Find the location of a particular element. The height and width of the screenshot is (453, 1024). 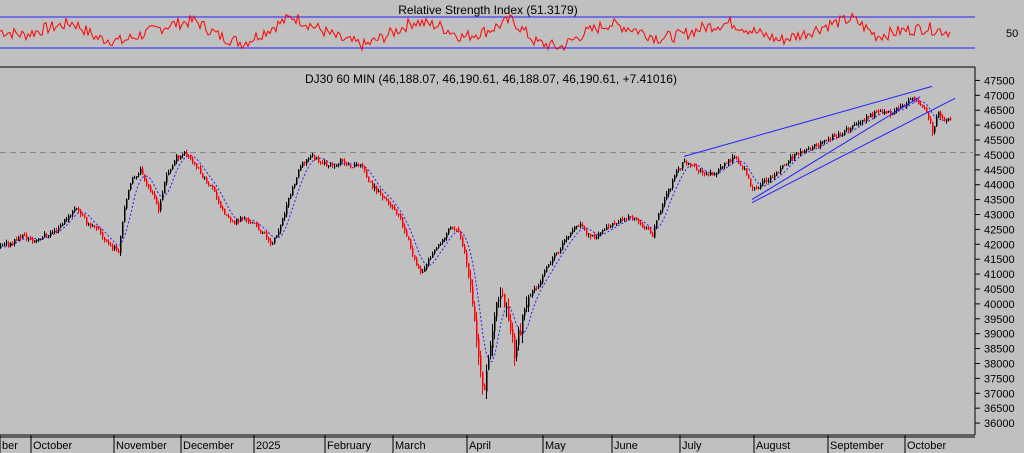

x-tick-label: July is located at coordinates (692, 446).